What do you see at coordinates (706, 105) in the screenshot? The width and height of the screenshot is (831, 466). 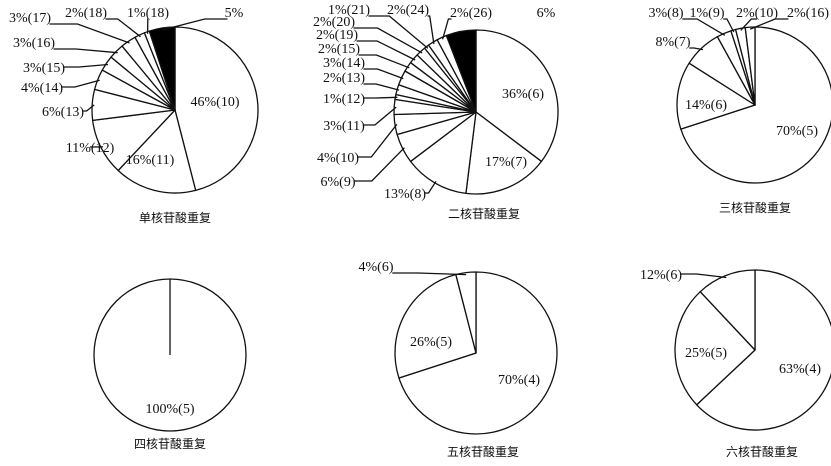 I see `slice-label: 14%(6)` at bounding box center [706, 105].